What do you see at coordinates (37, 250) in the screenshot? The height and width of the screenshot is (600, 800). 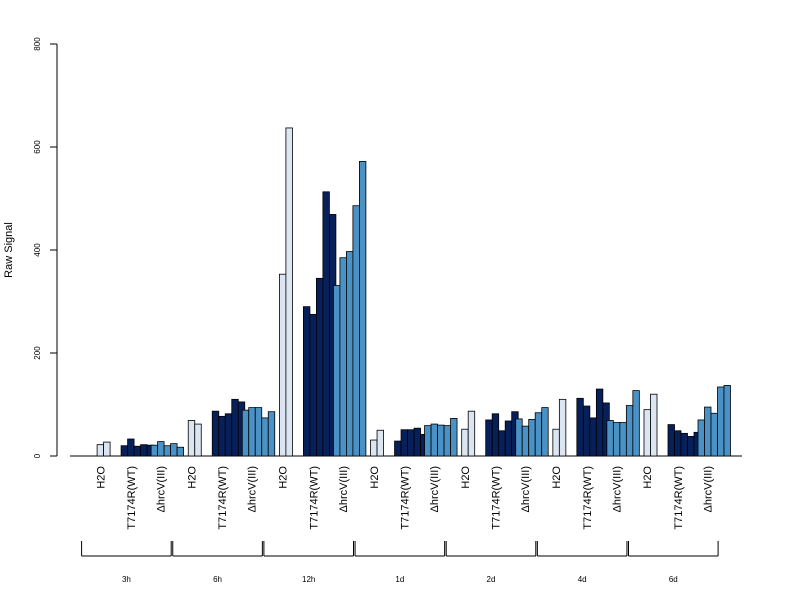 I see `y-tick-label: 400` at bounding box center [37, 250].